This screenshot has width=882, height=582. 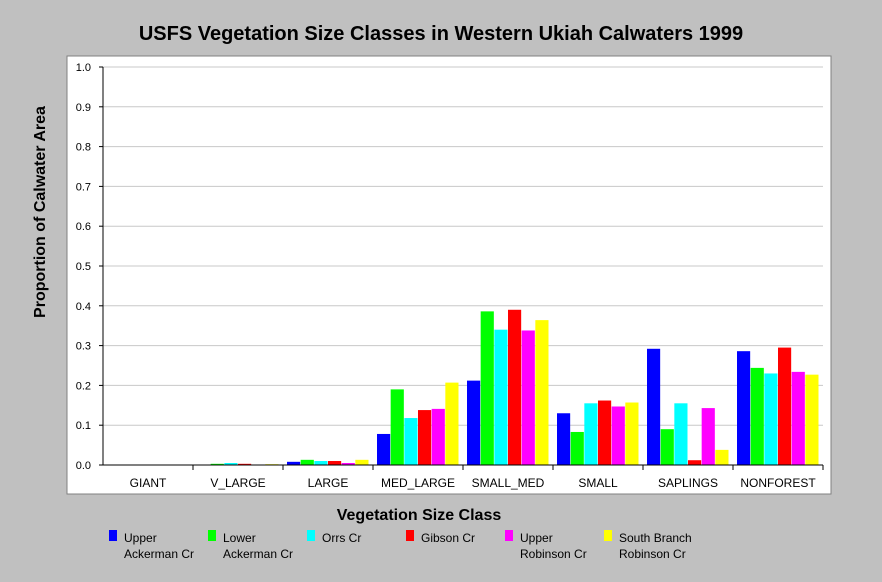 What do you see at coordinates (688, 483) in the screenshot?
I see `x-tick-label: SAPLINGS` at bounding box center [688, 483].